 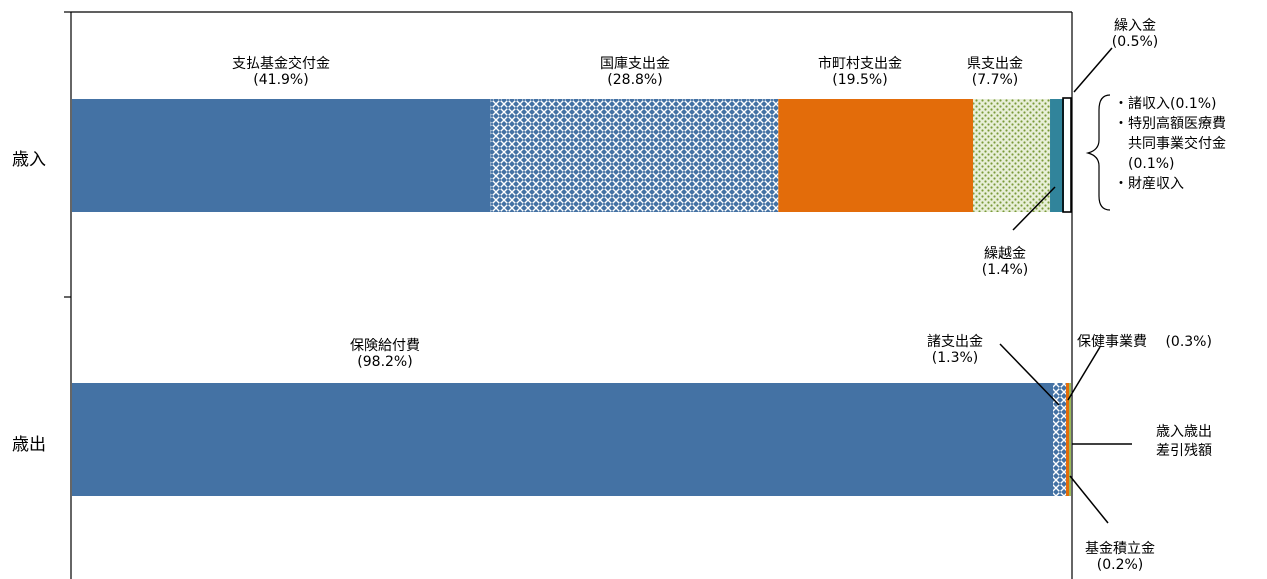 I want to click on segment-label-shoshishutsu: 諸支出金 (1.3%), so click(x=955, y=350).